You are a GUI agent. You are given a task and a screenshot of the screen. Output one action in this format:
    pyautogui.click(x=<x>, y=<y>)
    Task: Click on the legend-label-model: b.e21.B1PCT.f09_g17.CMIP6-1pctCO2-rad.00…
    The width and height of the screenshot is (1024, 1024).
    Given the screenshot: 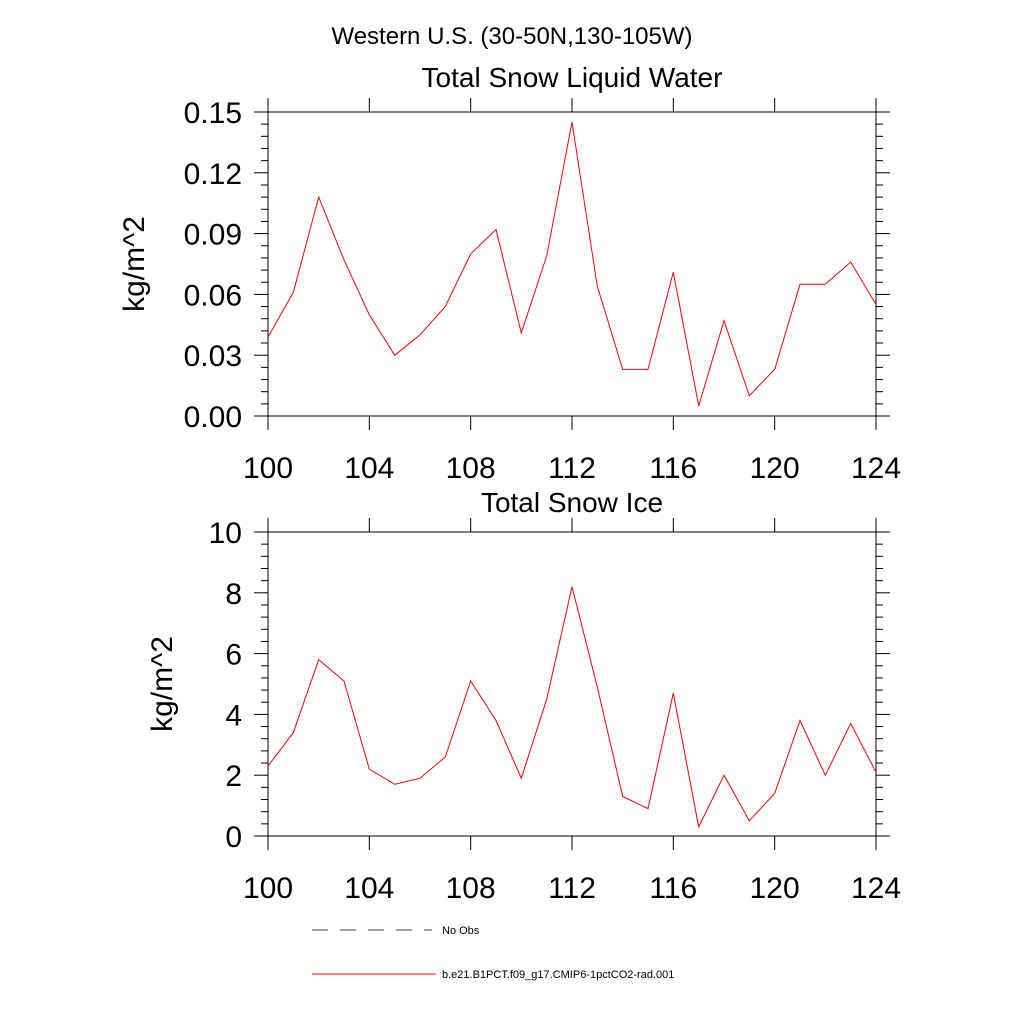 What is the action you would take?
    pyautogui.click(x=558, y=975)
    